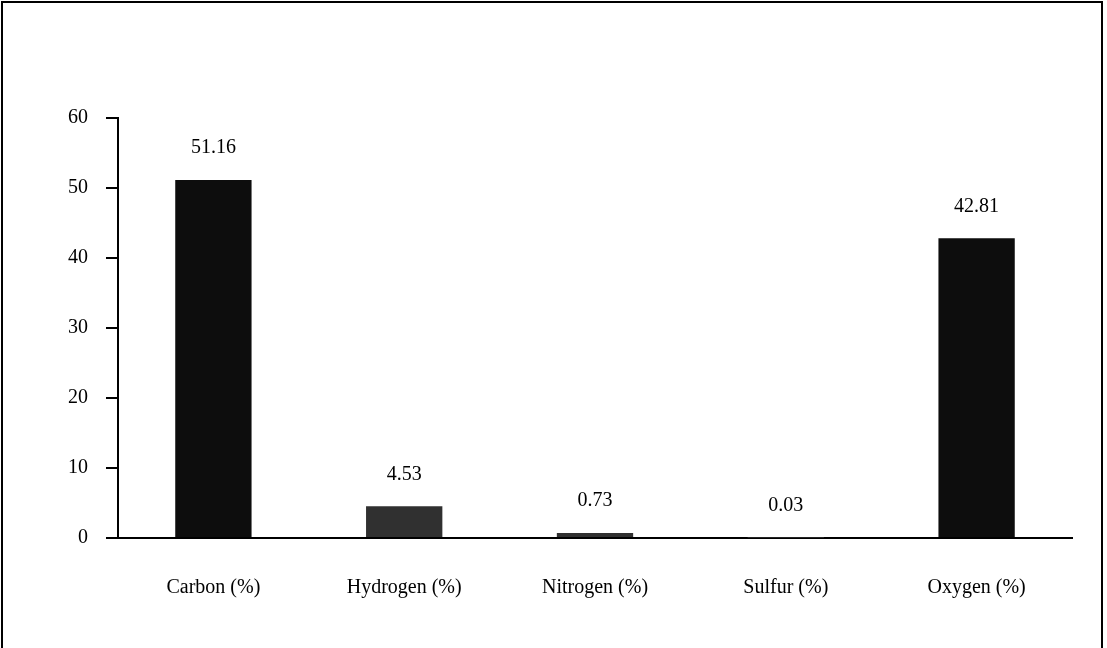  I want to click on y-tick-label: 30, so click(78, 326).